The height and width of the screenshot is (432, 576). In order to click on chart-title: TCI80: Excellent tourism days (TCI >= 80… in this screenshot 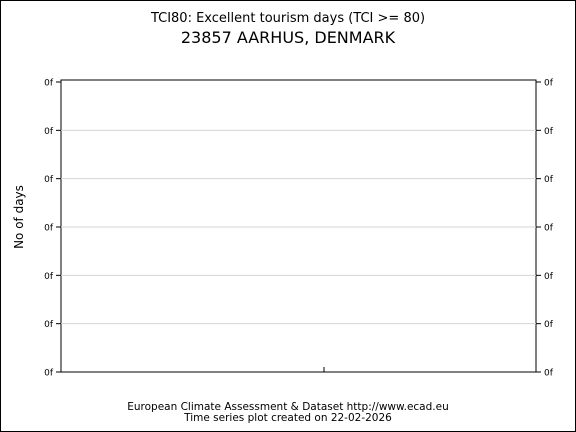, I will do `click(287, 18)`.